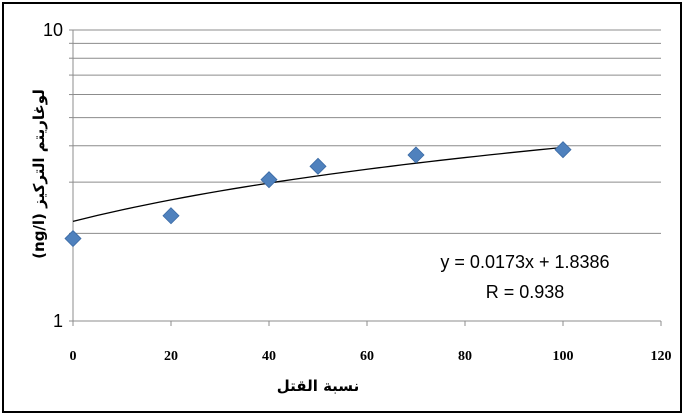 The image size is (688, 419). I want to click on x-tick-label: 20, so click(171, 356).